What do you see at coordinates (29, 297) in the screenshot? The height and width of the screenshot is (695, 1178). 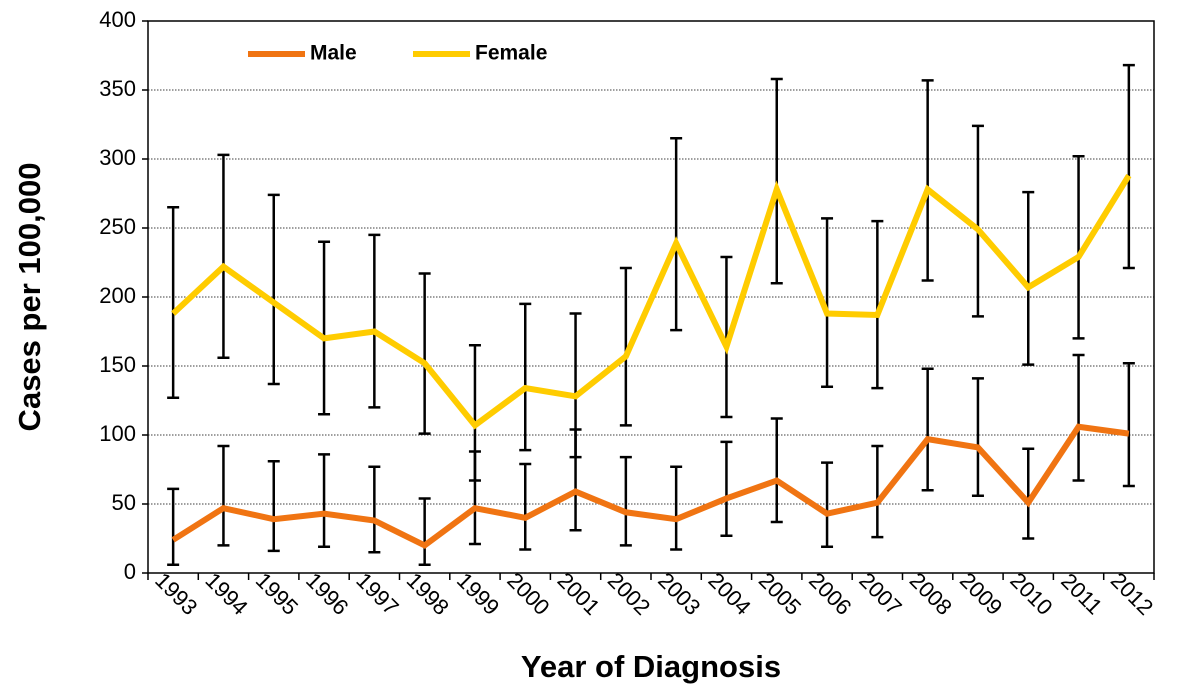 I see `y-axis-title: Cases per 100,000` at bounding box center [29, 297].